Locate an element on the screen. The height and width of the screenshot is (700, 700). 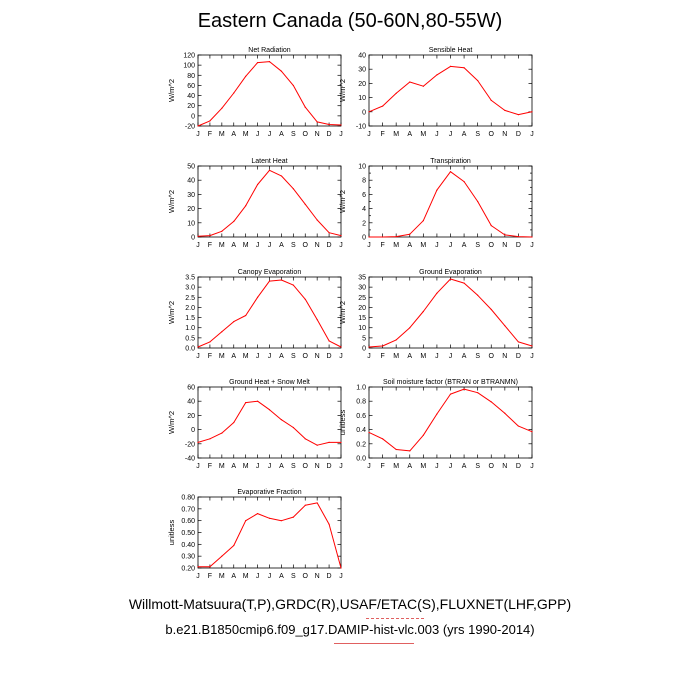
y-tick-label: 0.2 is located at coordinates (361, 444).